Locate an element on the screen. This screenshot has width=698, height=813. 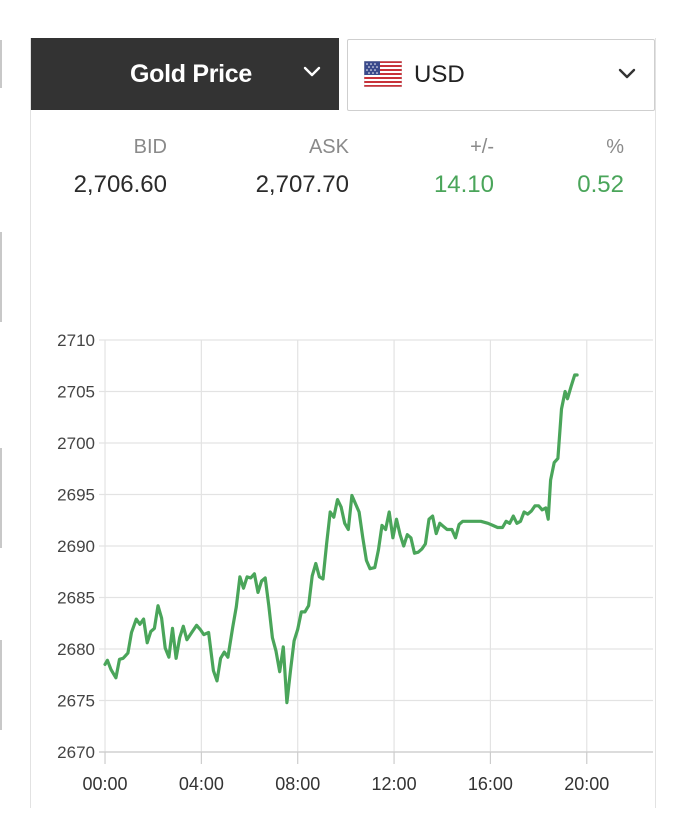
y-tick-label: 2685 is located at coordinates (76, 598).